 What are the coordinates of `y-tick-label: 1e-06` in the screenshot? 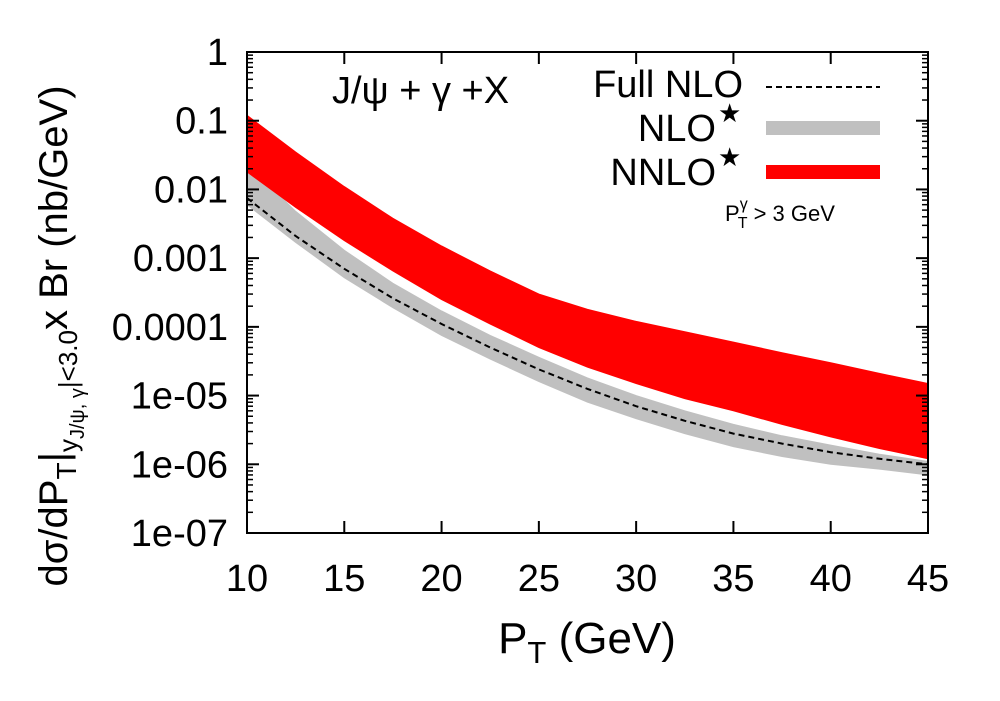 It's located at (179, 465).